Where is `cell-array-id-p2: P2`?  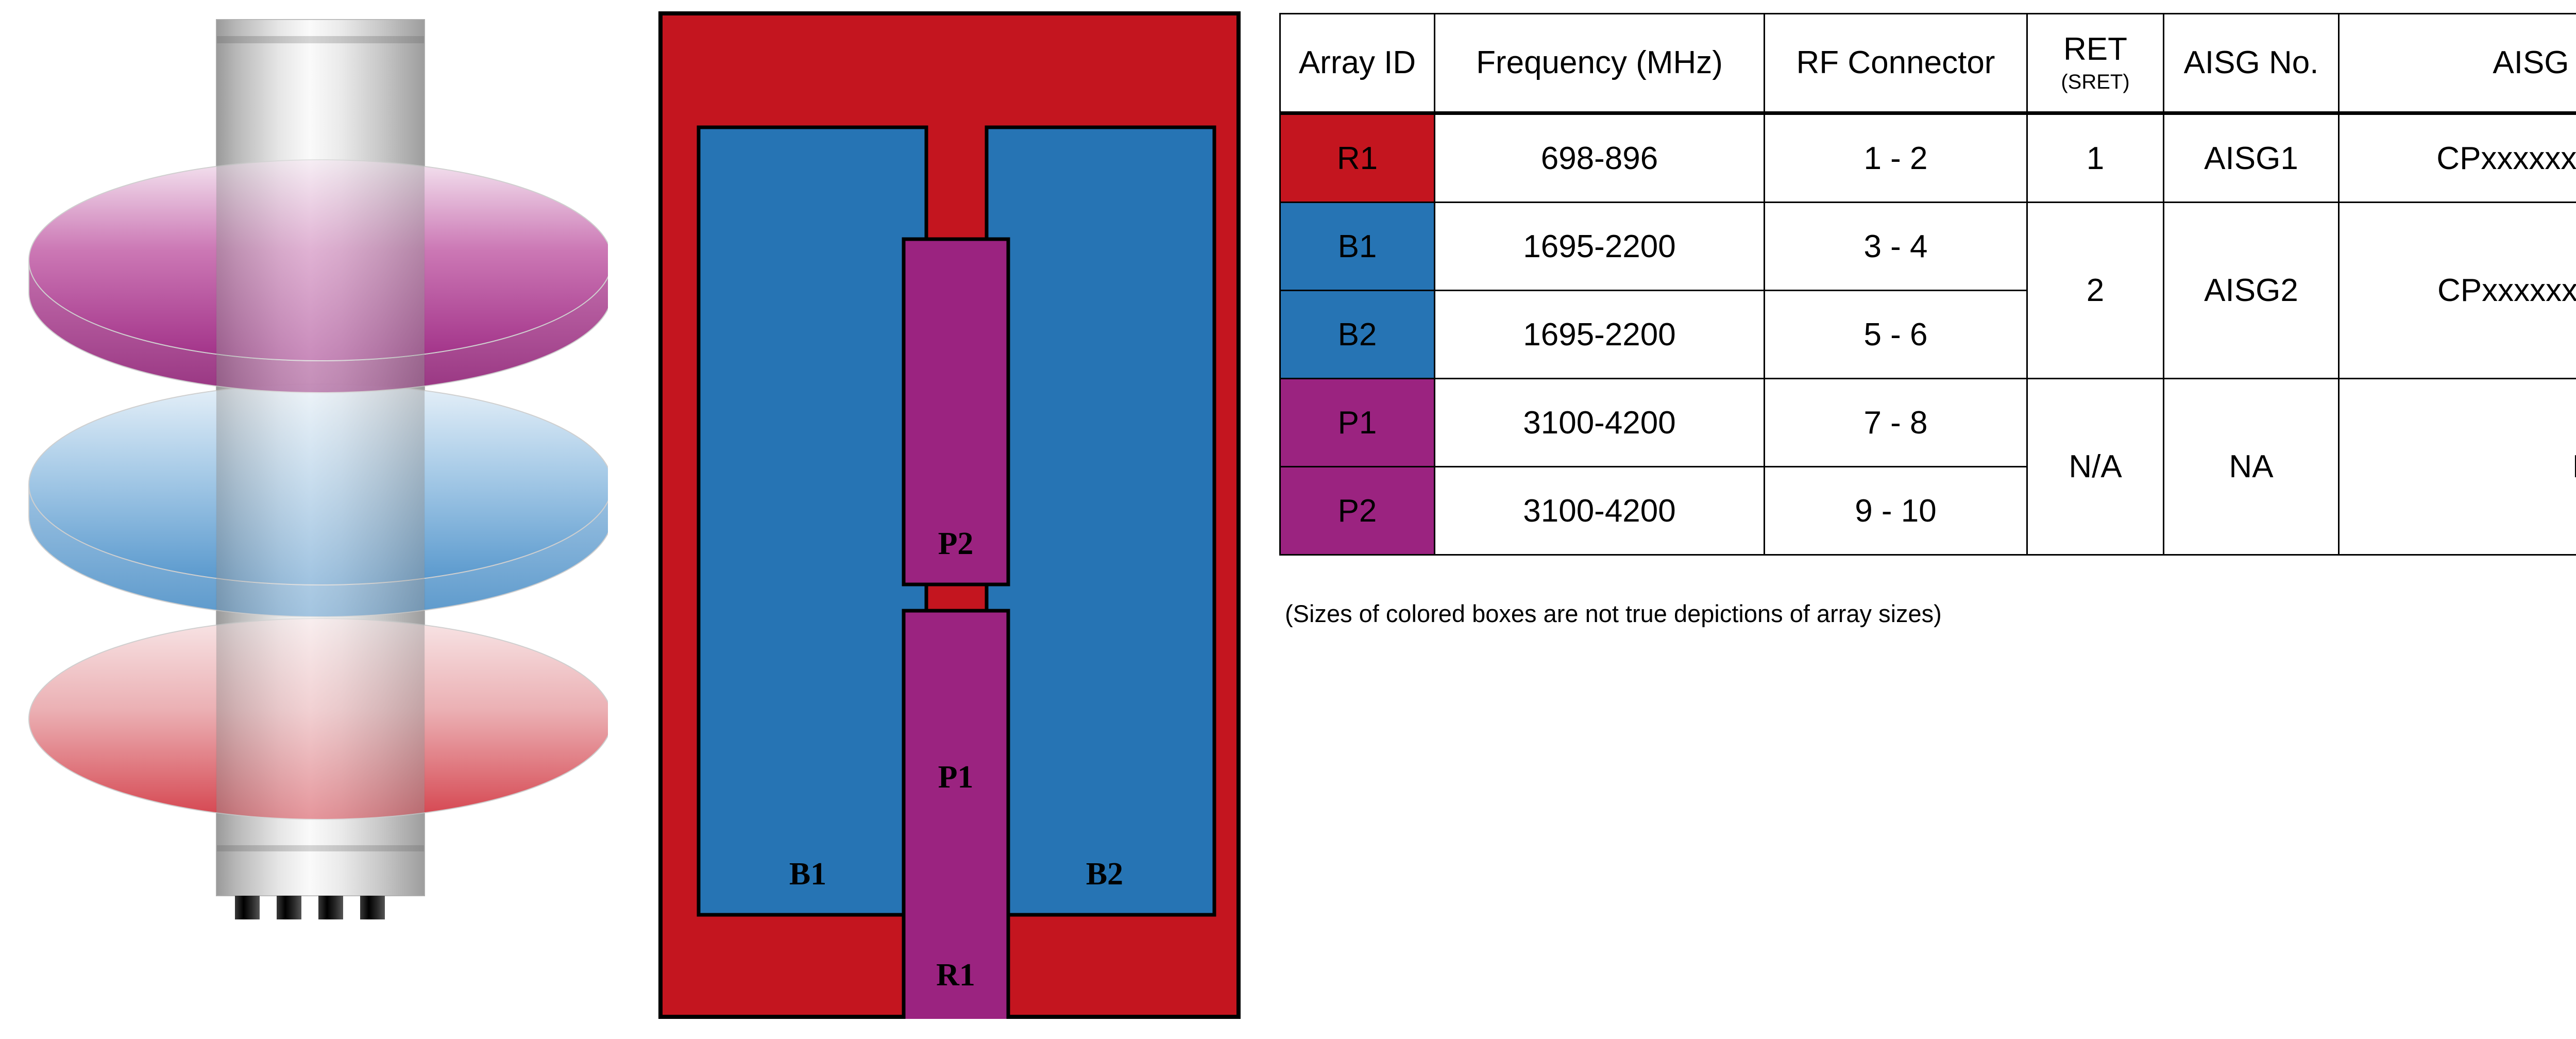
cell-array-id-p2: P2 is located at coordinates (1357, 511).